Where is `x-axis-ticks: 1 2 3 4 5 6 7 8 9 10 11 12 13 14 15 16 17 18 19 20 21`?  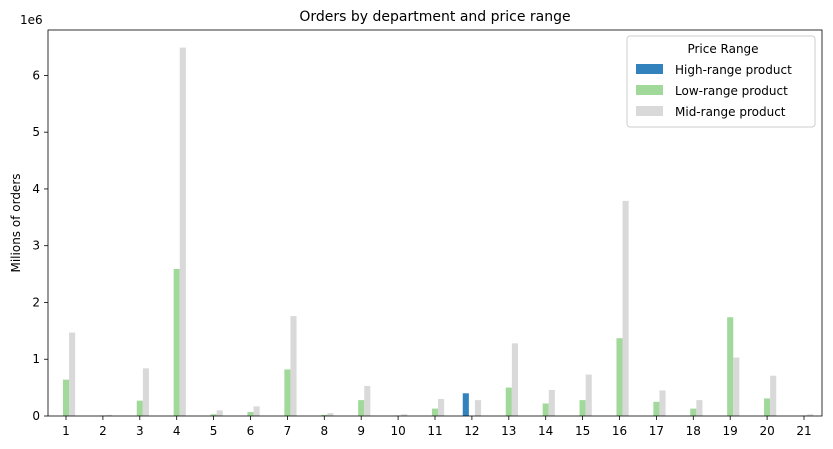
x-axis-ticks: 1 2 3 4 5 6 7 8 9 10 11 12 13 14 15 16 17 18 19 20 21 is located at coordinates (437, 427).